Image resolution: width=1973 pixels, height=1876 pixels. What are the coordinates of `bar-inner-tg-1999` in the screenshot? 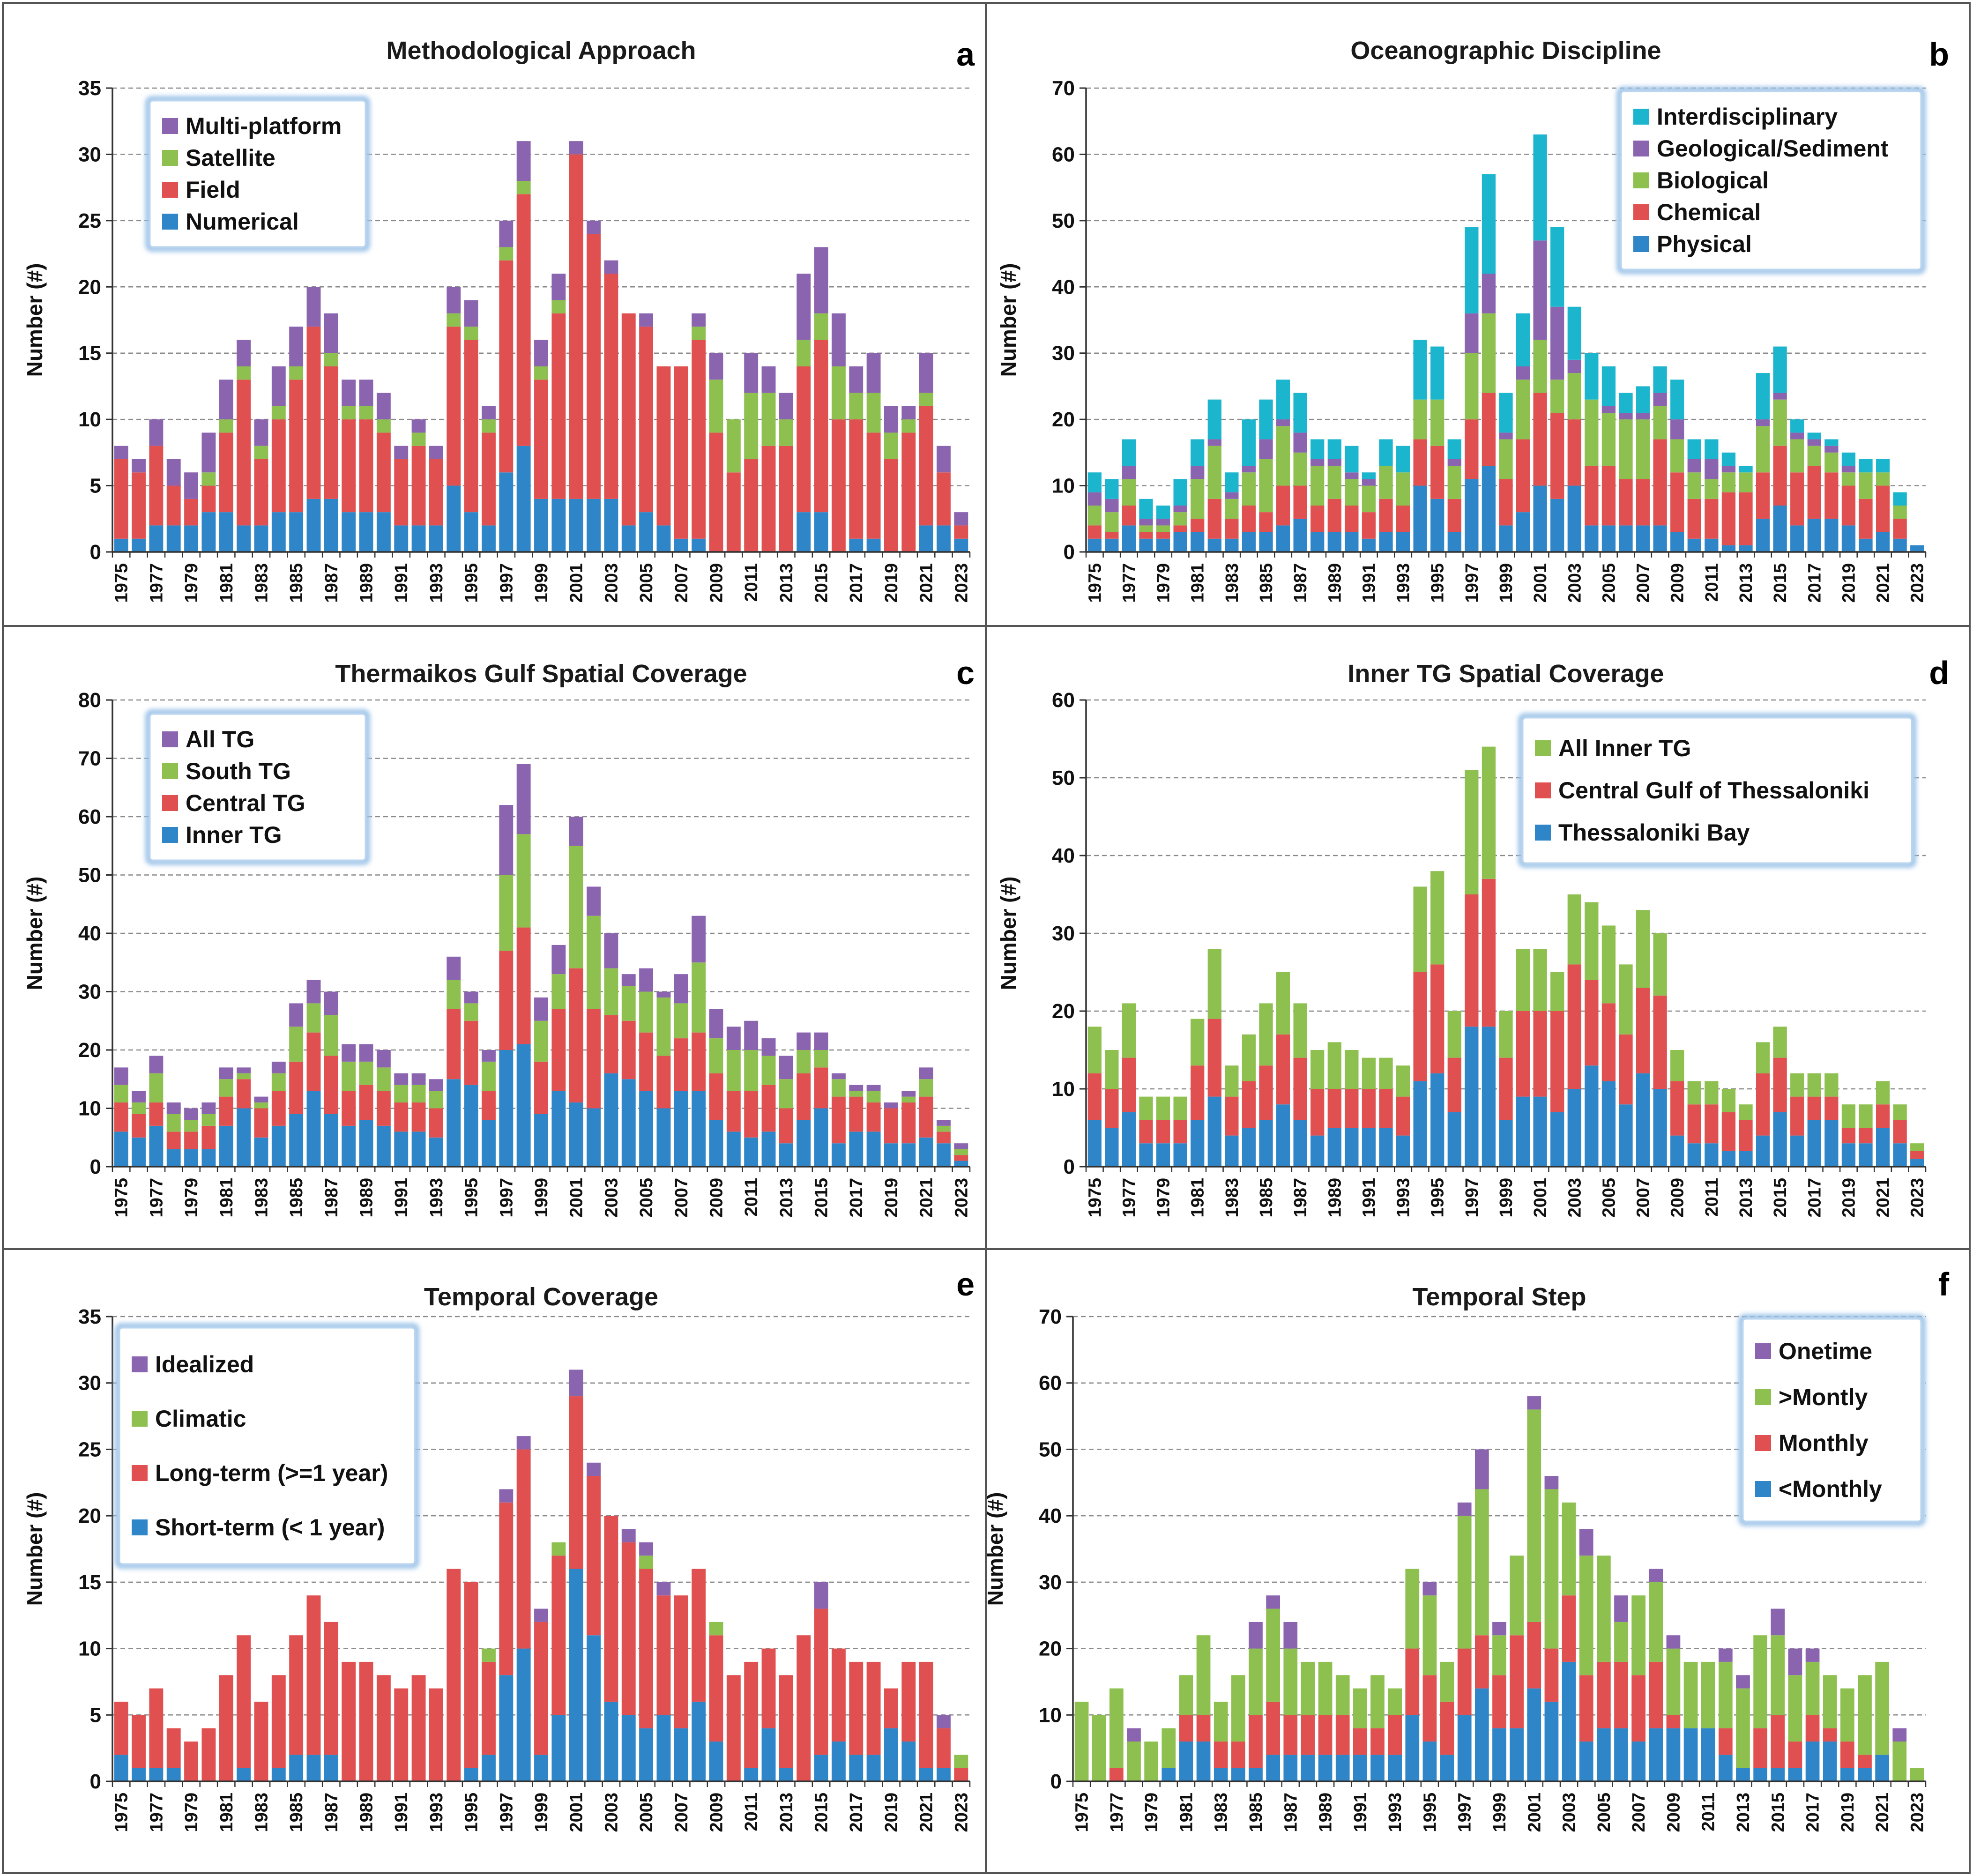 It's located at (541, 1141).